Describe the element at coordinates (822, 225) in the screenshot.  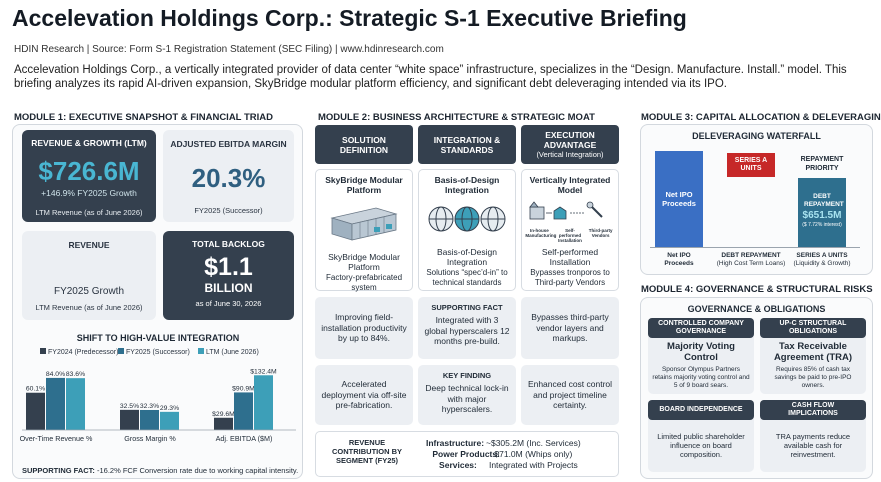
I see `bar-note: ($ 7.72% interest)` at that location.